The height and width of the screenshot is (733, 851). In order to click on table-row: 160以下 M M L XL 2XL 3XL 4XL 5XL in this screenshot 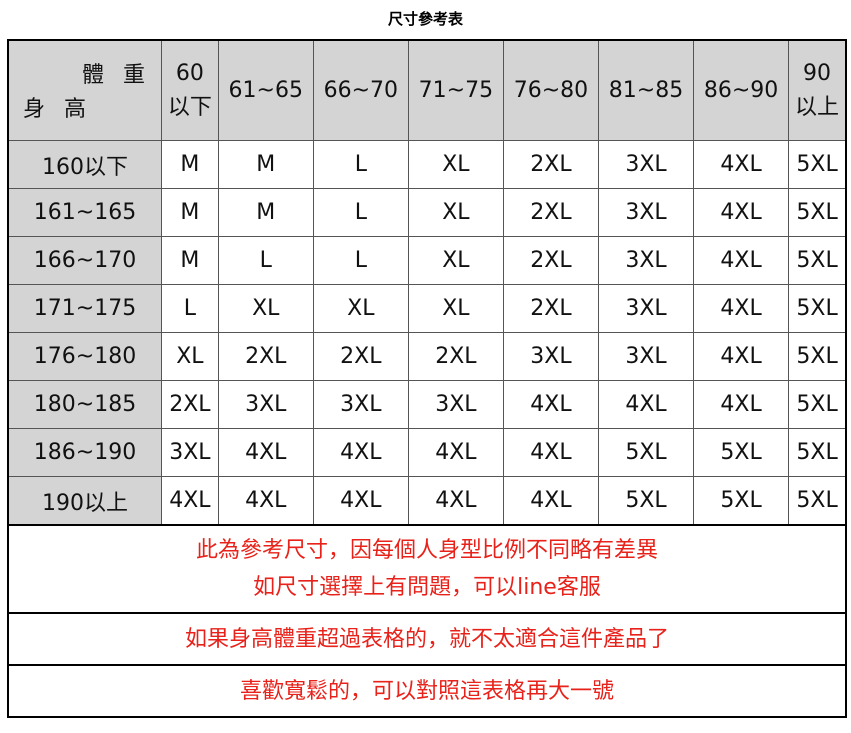, I will do `click(427, 164)`.